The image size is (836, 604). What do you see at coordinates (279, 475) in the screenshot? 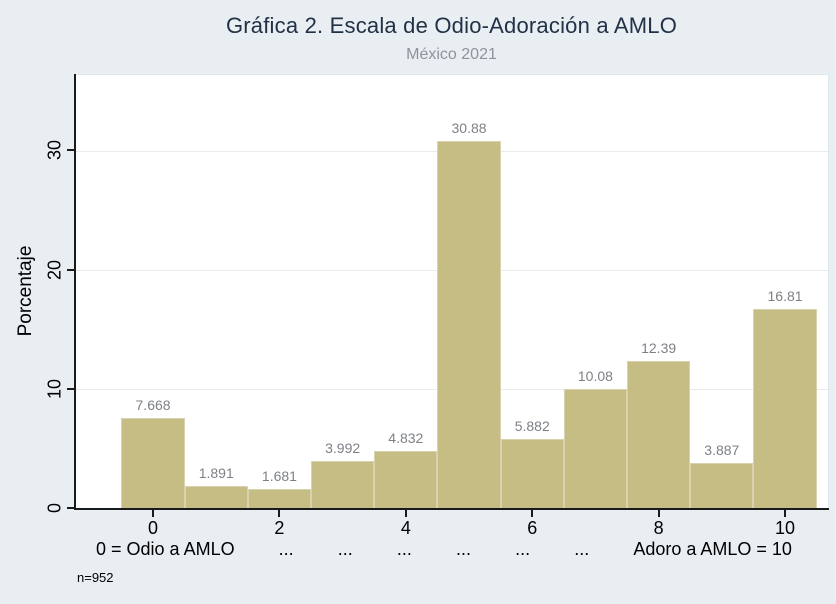
I see `bar-value-label: 1.681` at bounding box center [279, 475].